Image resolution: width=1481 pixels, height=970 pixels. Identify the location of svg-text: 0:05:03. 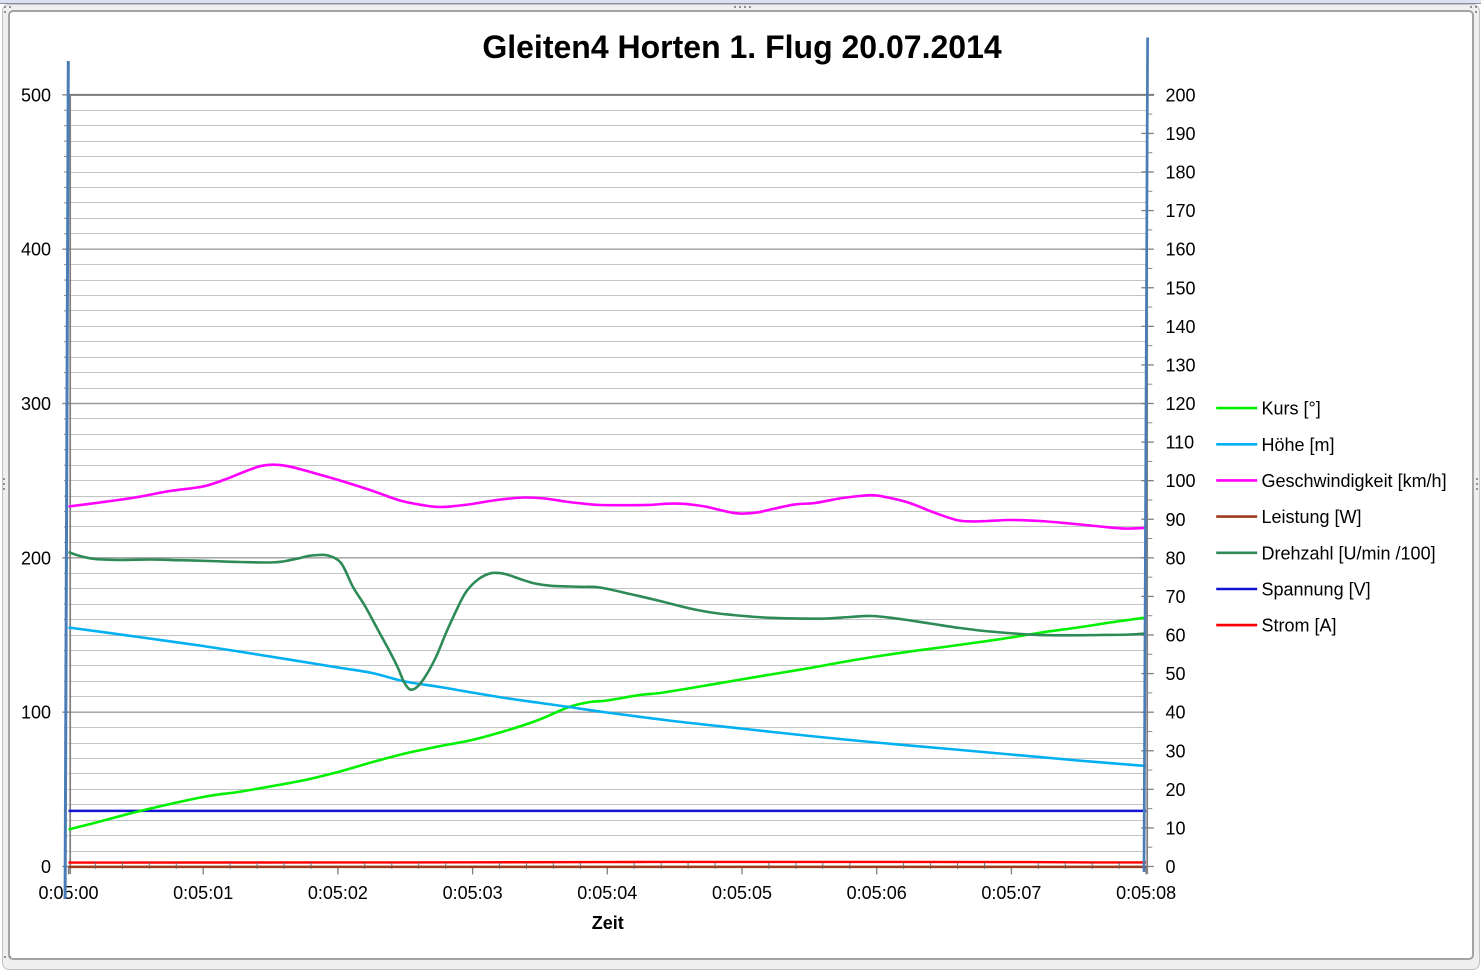
(473, 893).